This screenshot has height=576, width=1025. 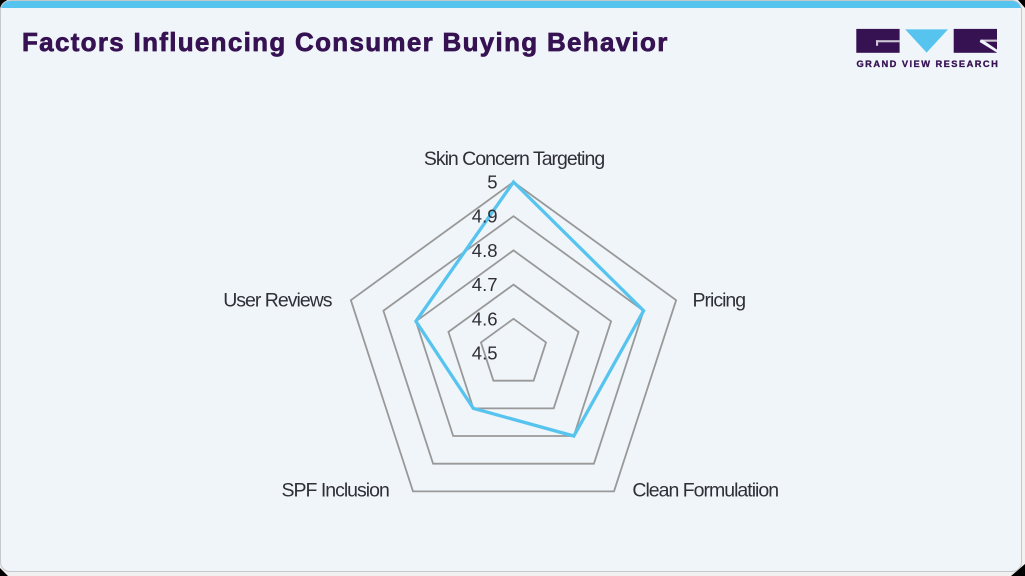 What do you see at coordinates (928, 64) in the screenshot?
I see `svg-text: GRAND VIEW RESEARCH` at bounding box center [928, 64].